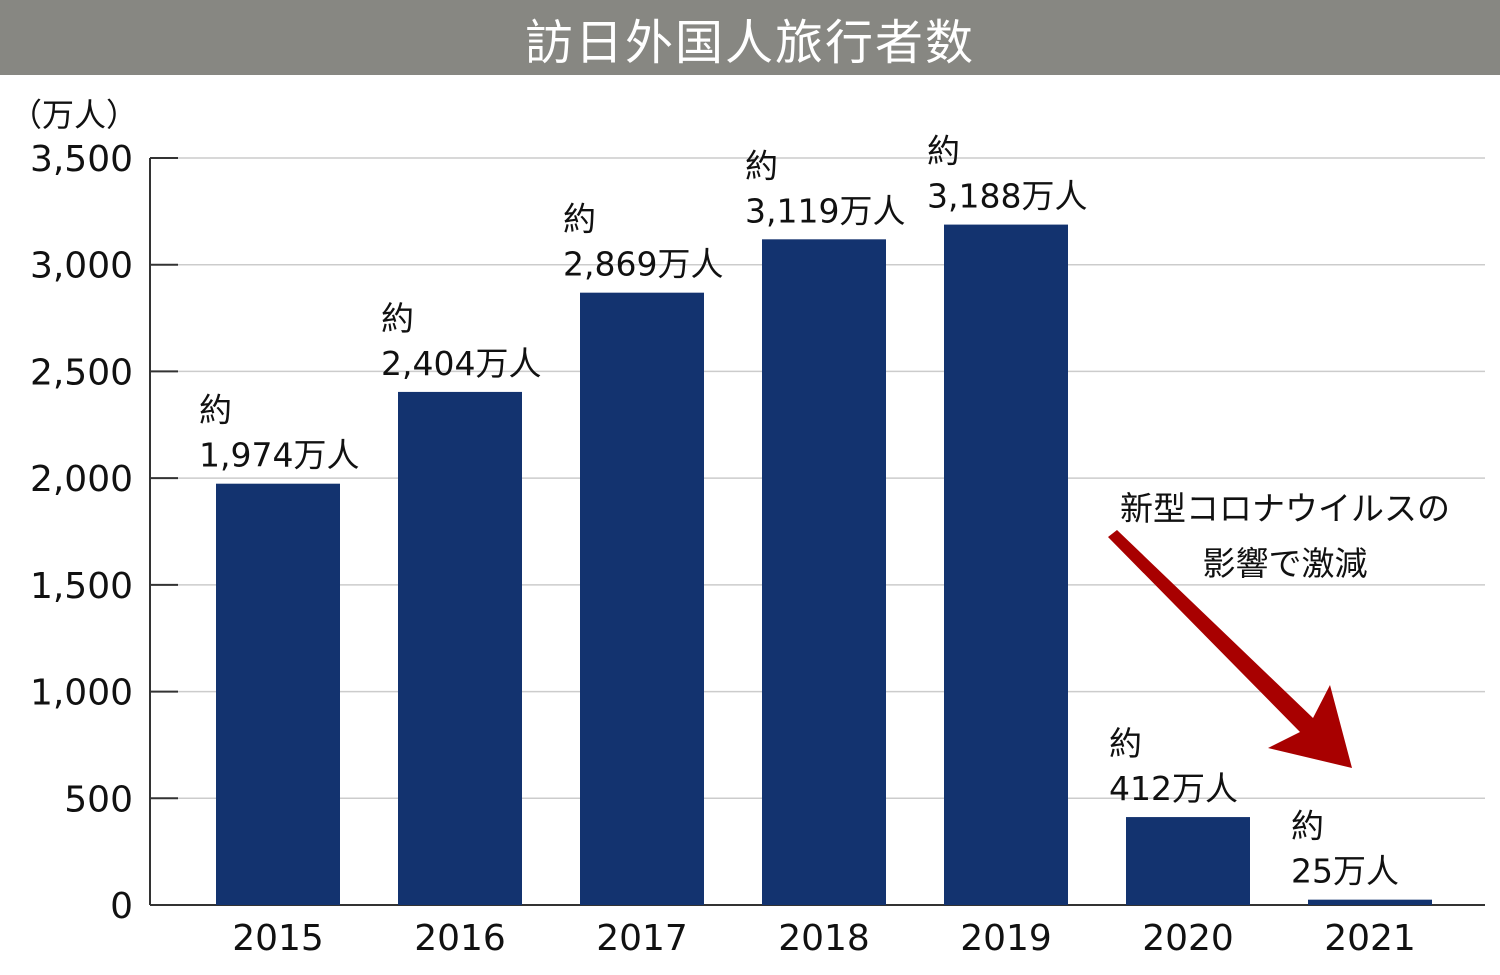 This screenshot has height=975, width=1500. Describe the element at coordinates (81, 372) in the screenshot. I see `y-tick-label-2500: 2,500` at that location.